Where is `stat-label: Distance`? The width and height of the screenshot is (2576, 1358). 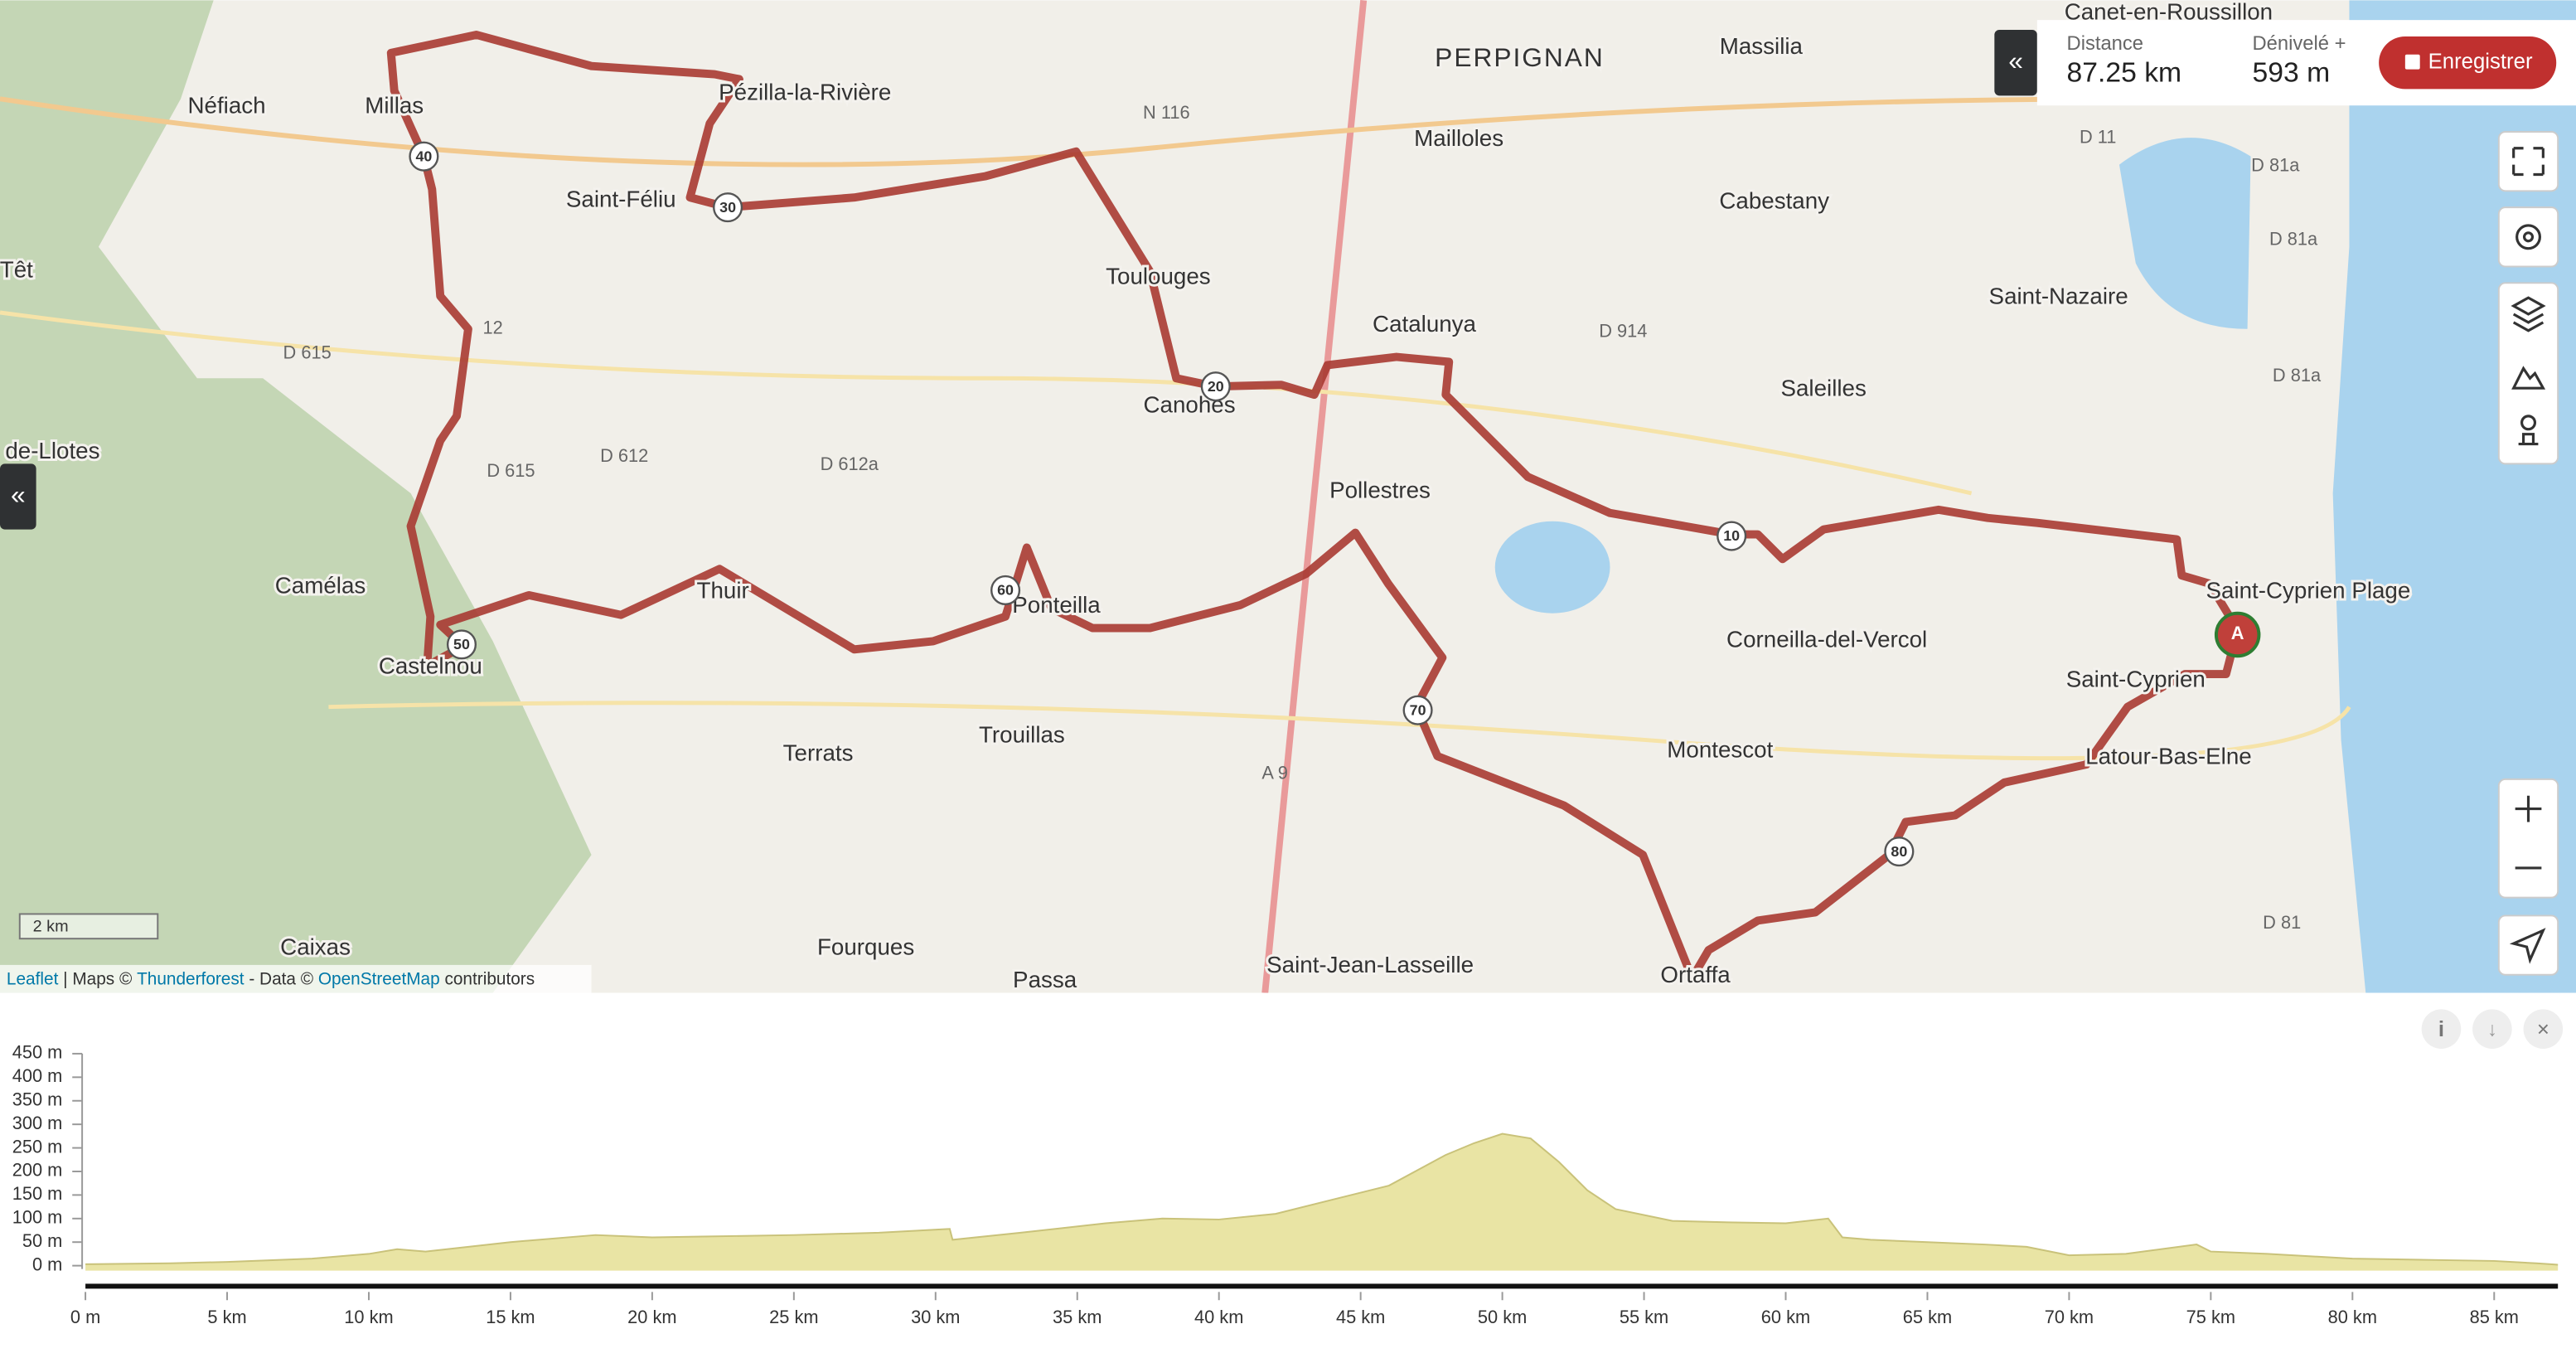
stat-label: Distance is located at coordinates (2105, 43).